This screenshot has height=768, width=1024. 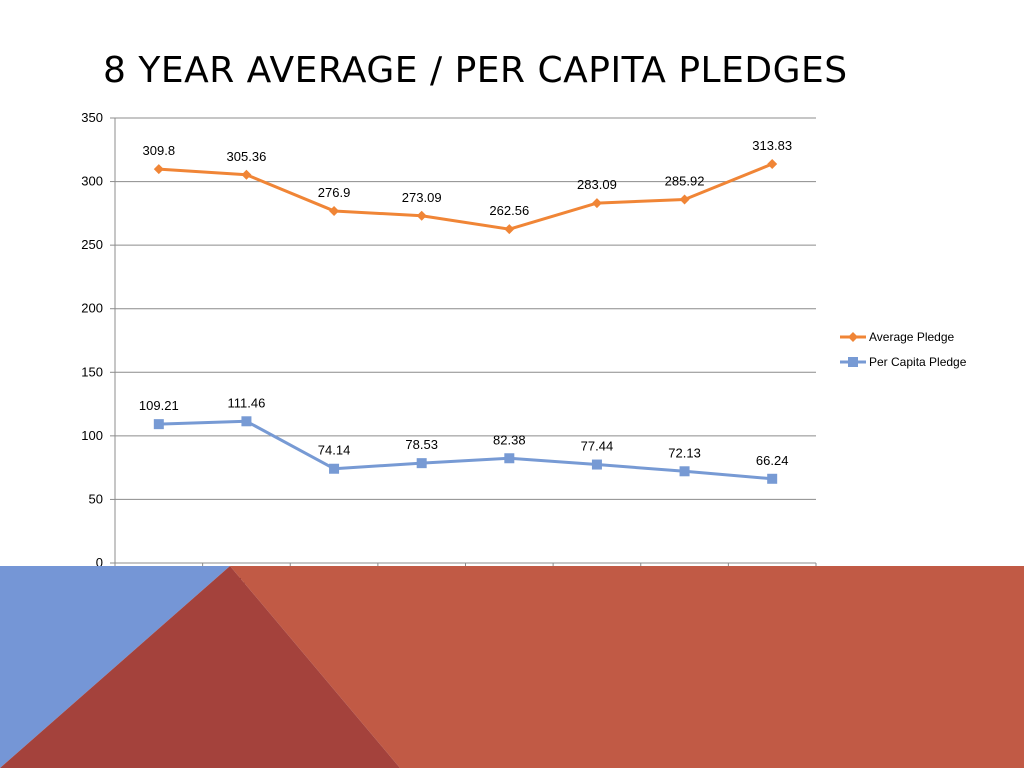 I want to click on data-label: 111.46, so click(x=247, y=402).